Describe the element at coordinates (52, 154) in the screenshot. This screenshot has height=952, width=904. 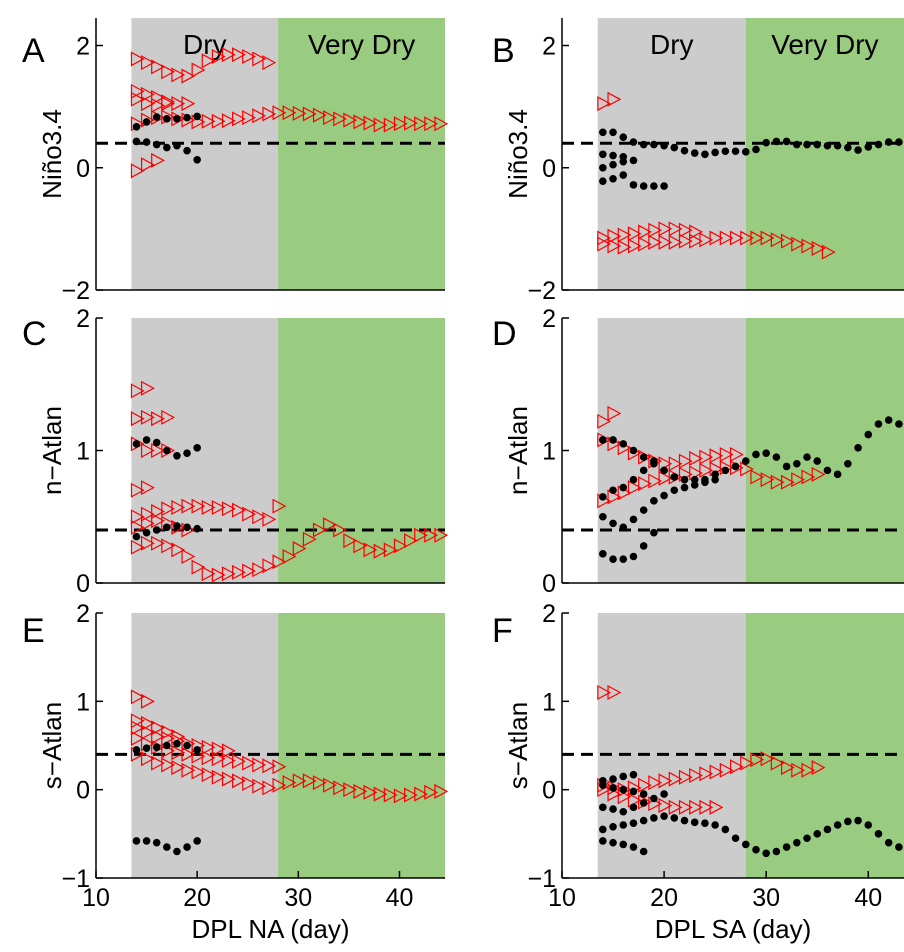
I see `y-axis-label: Niño3.4` at that location.